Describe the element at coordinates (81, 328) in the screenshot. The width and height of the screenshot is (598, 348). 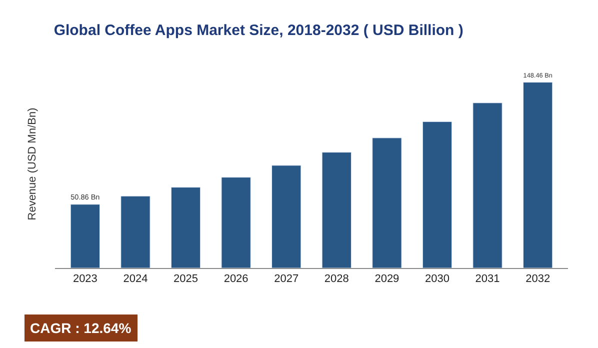
I see `text: CAGR : 12.64%` at that location.